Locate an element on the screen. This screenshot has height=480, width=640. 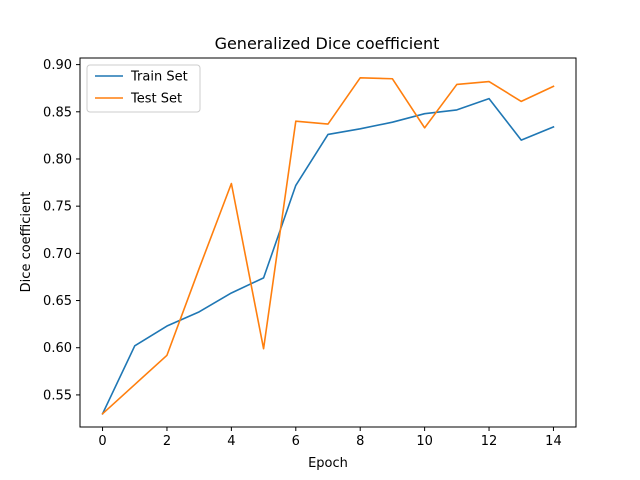
y-tick-label: 0.55 is located at coordinates (57, 395).